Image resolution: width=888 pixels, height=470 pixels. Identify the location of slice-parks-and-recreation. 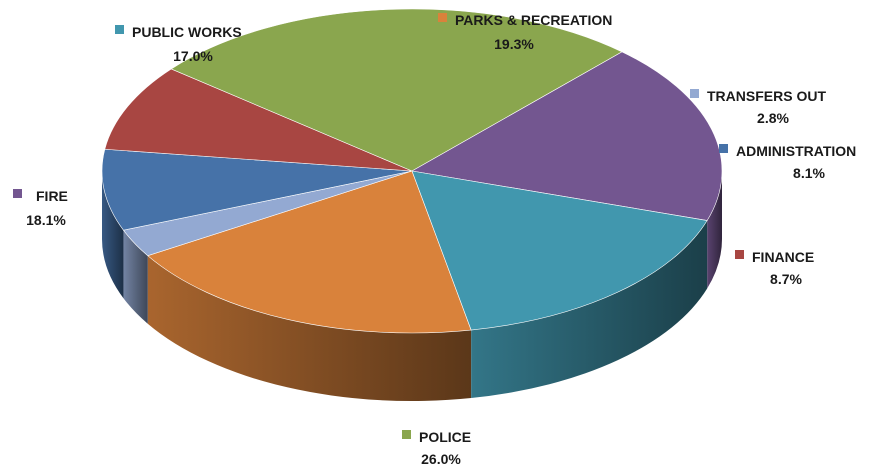
(309, 252).